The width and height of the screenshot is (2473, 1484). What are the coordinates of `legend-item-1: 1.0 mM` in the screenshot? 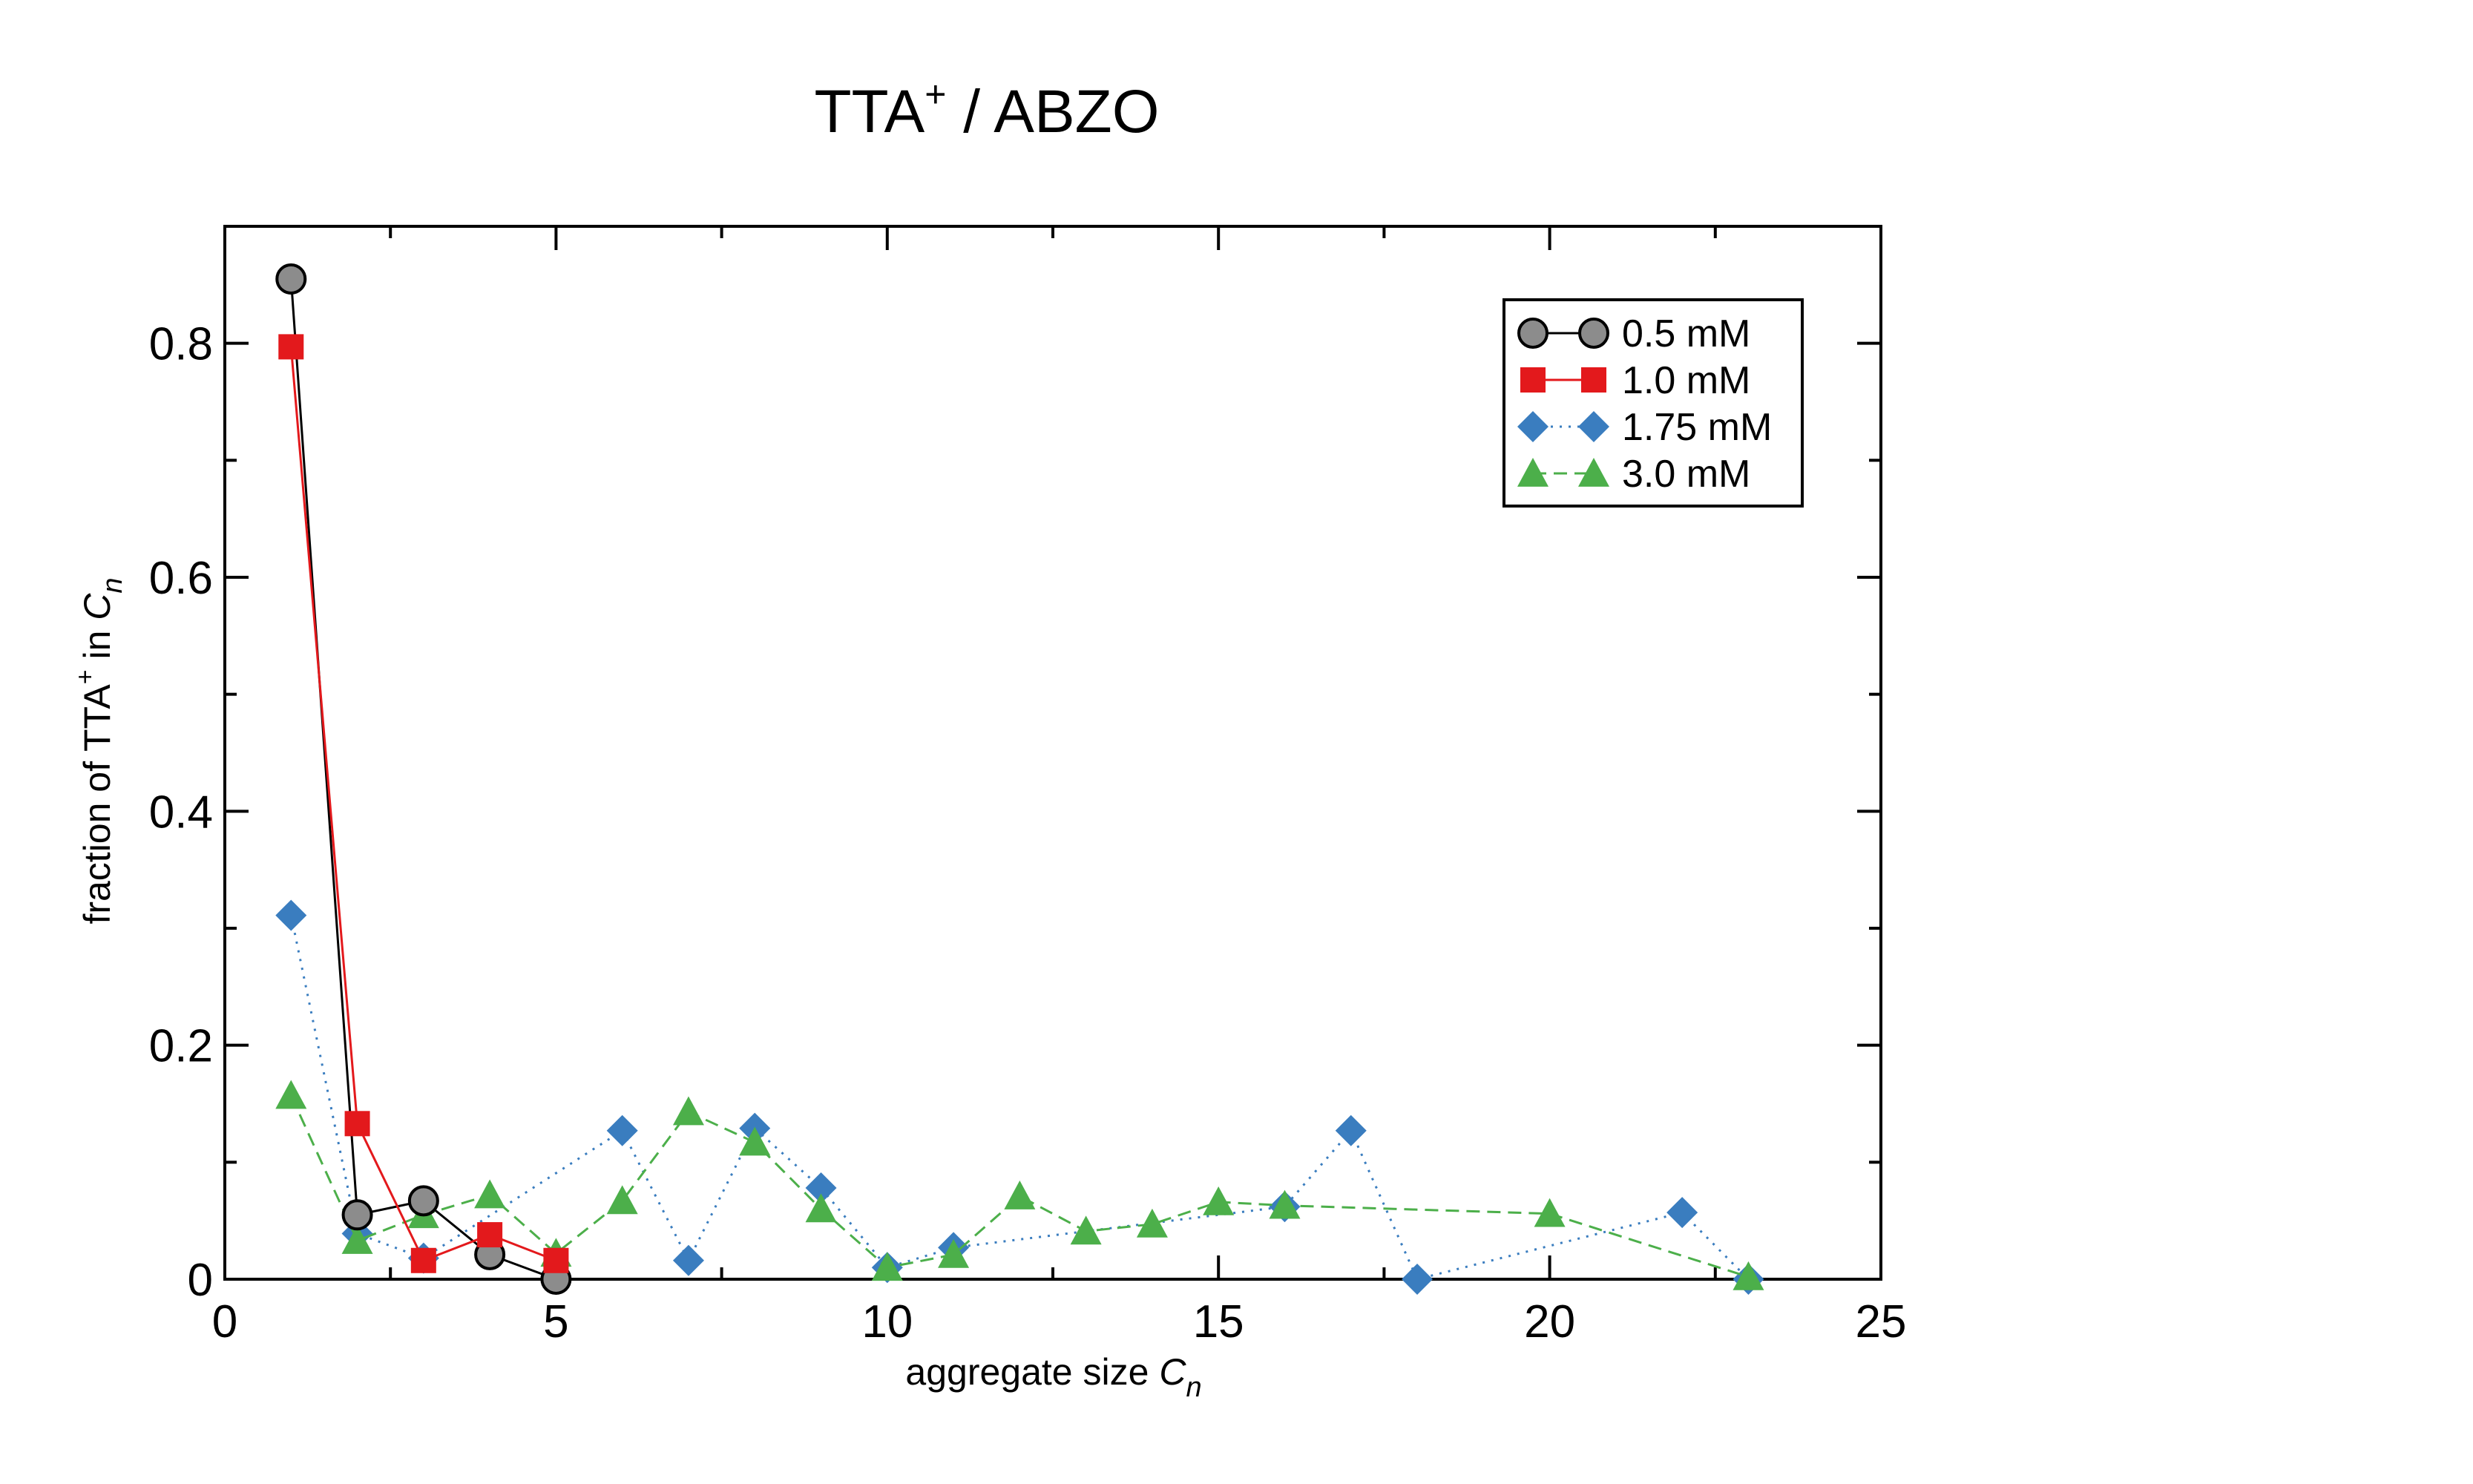 It's located at (1635, 380).